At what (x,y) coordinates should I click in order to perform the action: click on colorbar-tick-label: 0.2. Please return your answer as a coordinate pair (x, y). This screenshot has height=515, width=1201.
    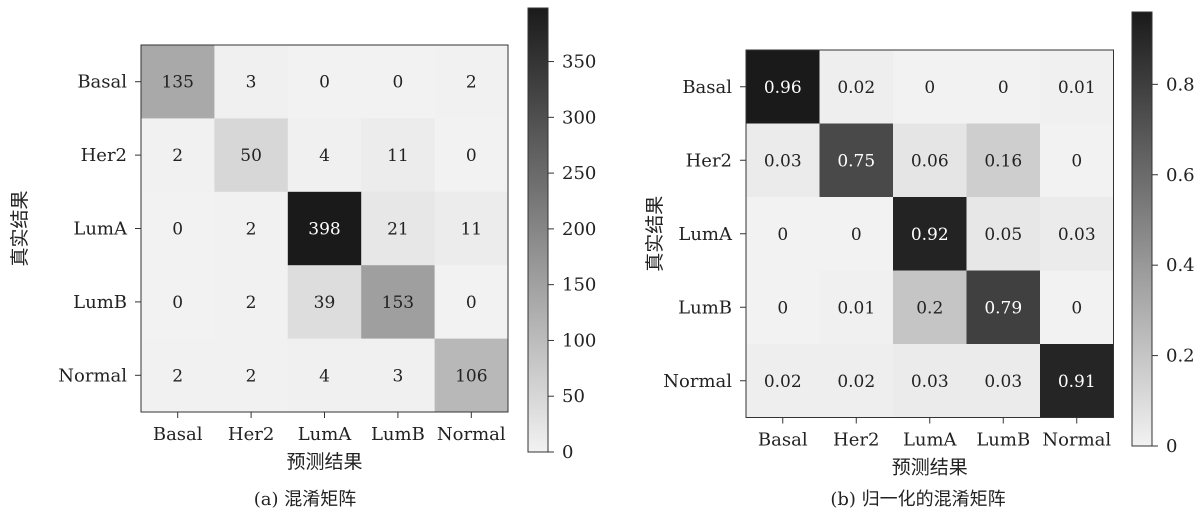
    Looking at the image, I should click on (1180, 356).